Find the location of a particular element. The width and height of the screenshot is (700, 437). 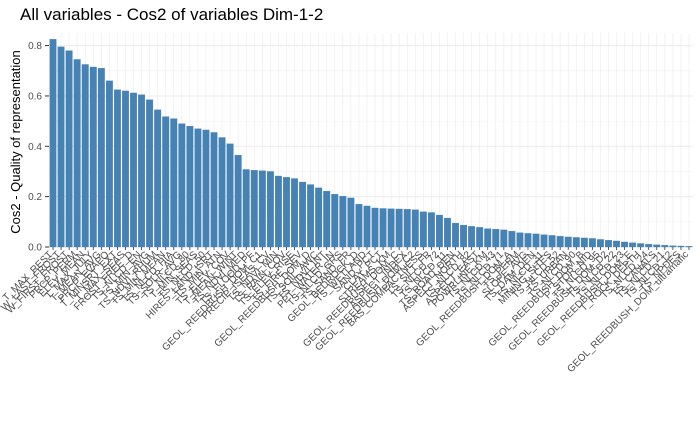

y-tick-label: 0.8 is located at coordinates (35, 46).